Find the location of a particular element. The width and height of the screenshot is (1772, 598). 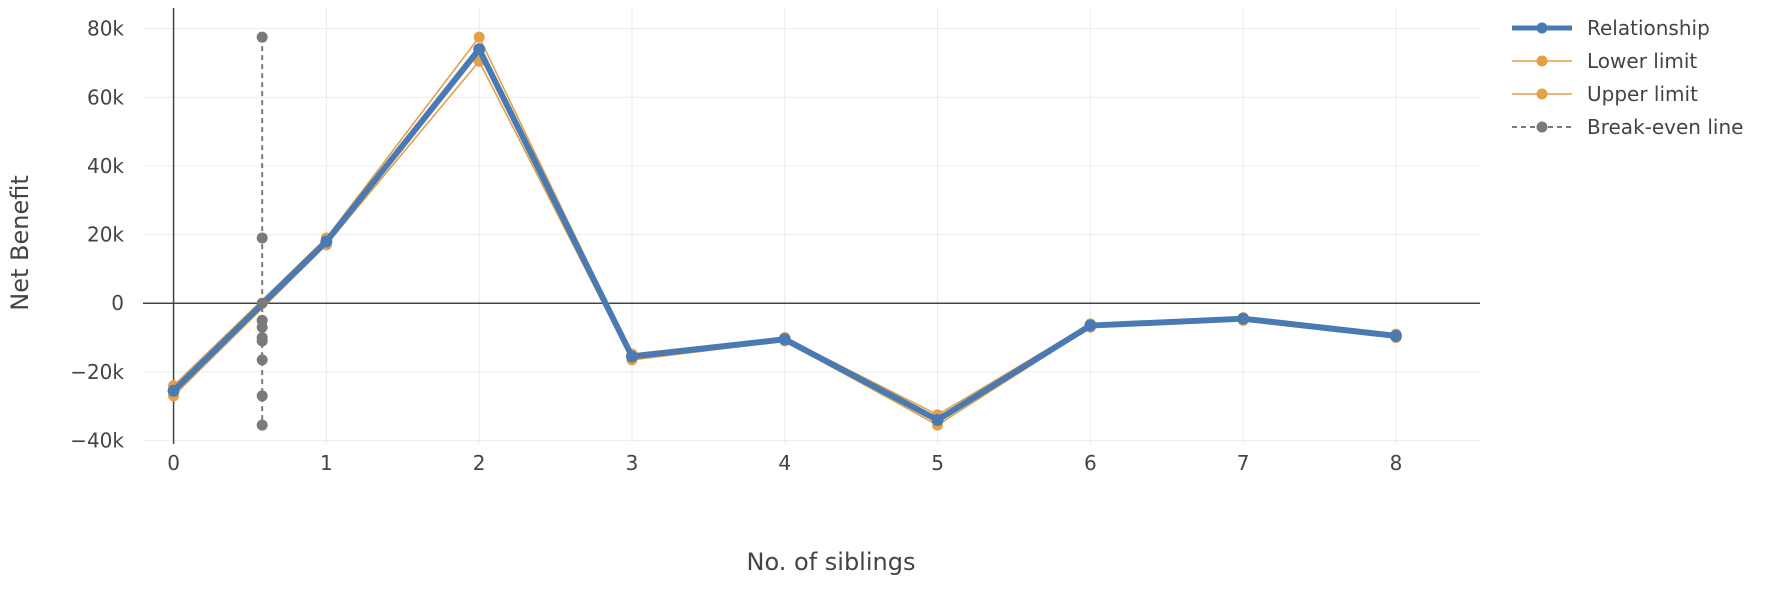

x-tick-label: 4 is located at coordinates (784, 463).